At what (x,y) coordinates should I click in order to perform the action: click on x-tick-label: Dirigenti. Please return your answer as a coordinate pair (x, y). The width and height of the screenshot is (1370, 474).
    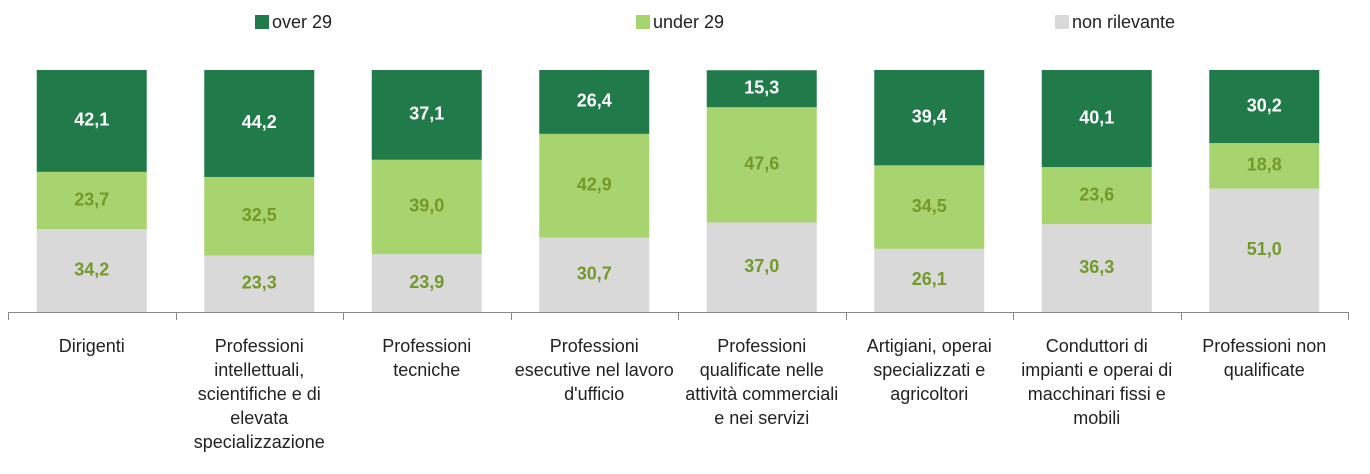
    Looking at the image, I should click on (91, 346).